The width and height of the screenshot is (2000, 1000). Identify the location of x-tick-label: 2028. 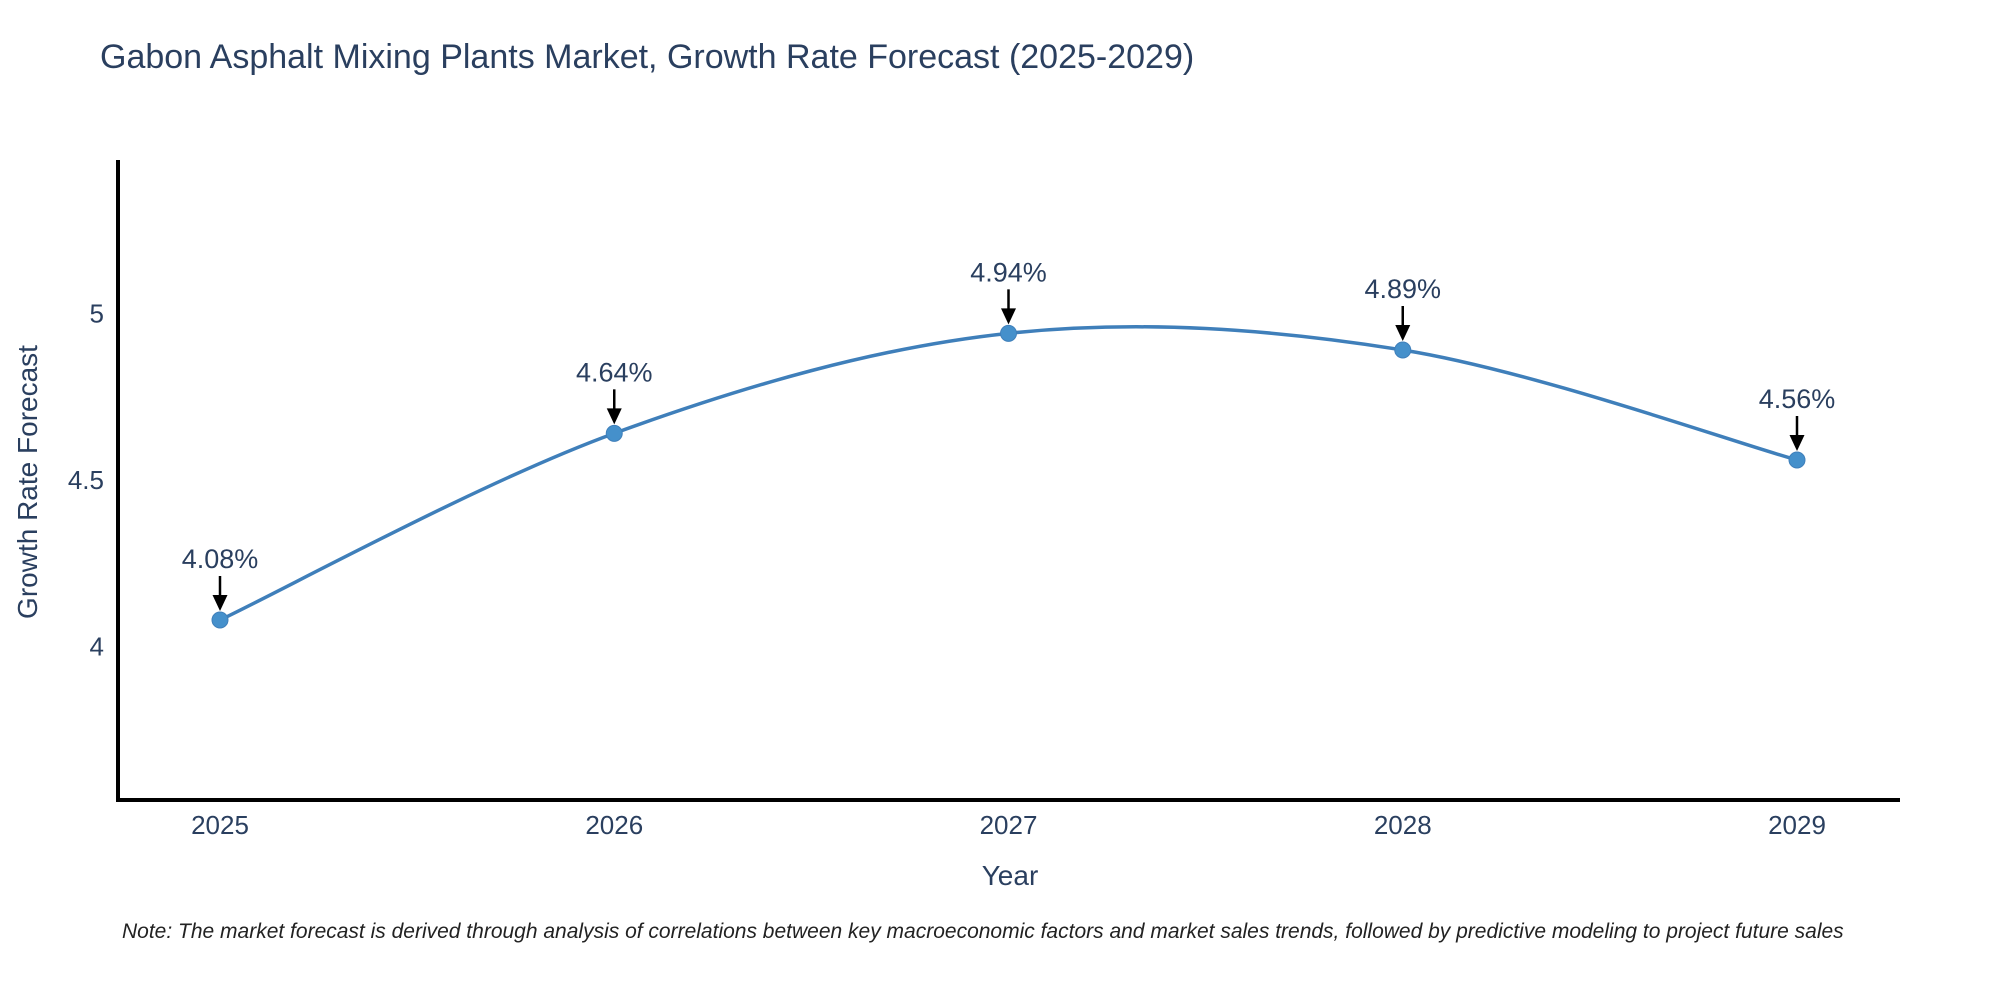
(1403, 825).